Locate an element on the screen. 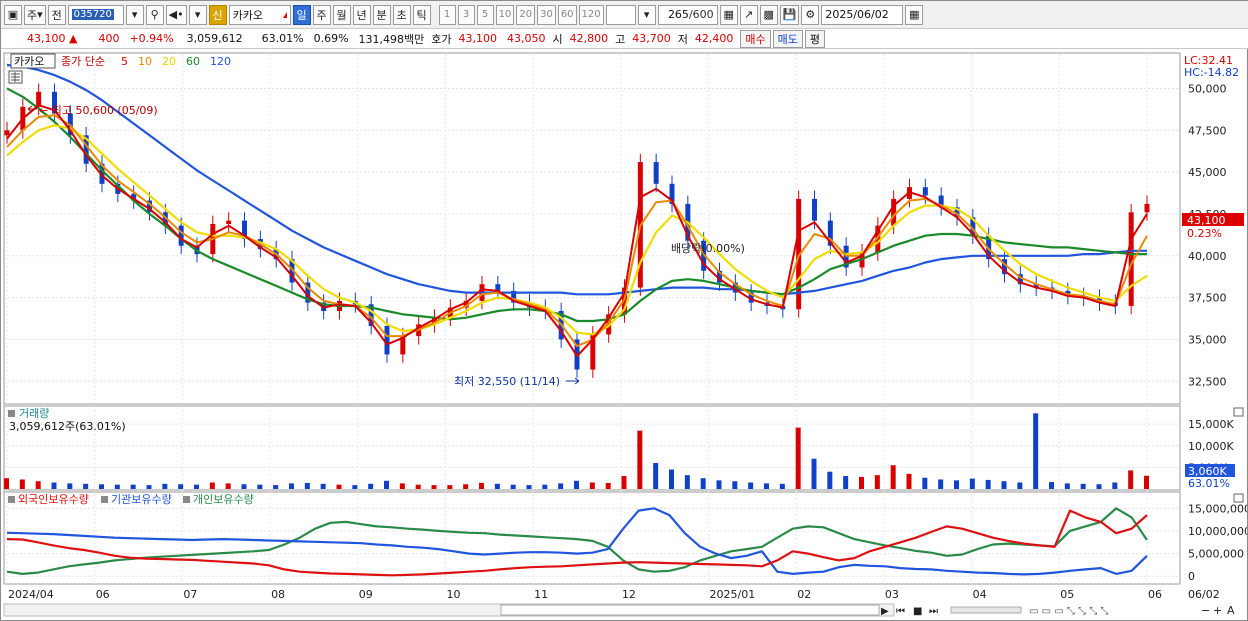  holding-panel-close-icon is located at coordinates (1238, 498).